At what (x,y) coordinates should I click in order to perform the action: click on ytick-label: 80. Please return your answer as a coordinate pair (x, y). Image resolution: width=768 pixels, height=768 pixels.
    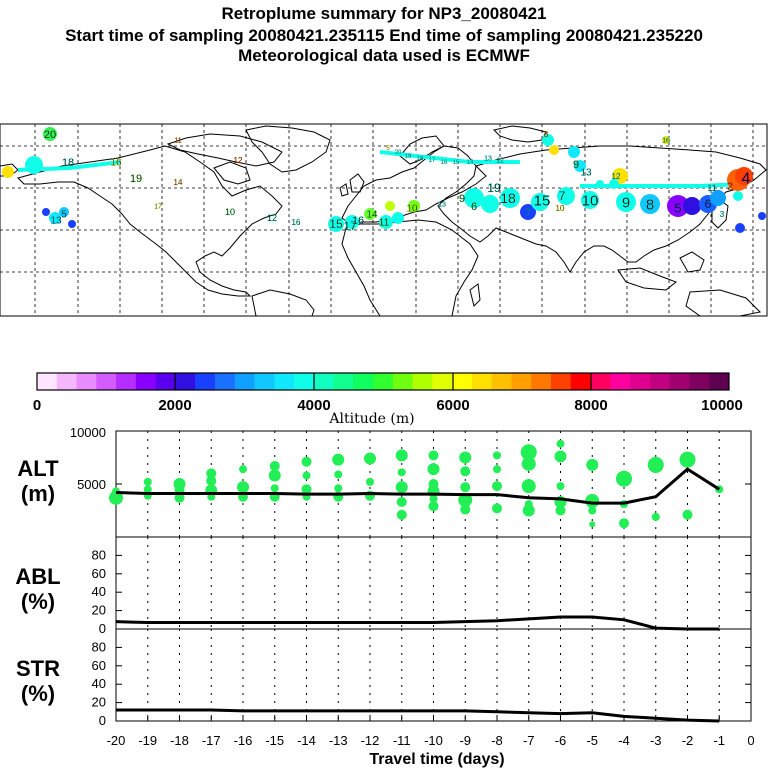
    Looking at the image, I should click on (99, 646).